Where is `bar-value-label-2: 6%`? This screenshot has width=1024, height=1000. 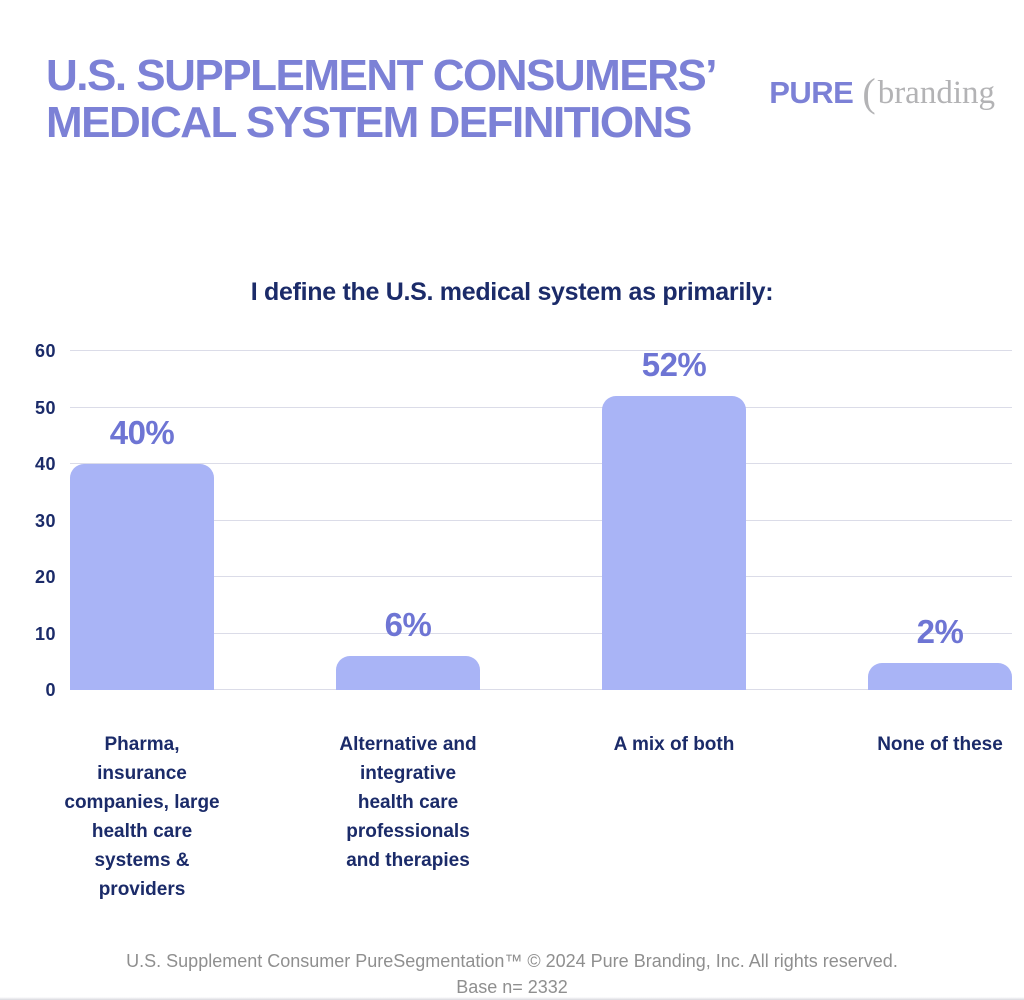
bar-value-label-2: 6% is located at coordinates (408, 625).